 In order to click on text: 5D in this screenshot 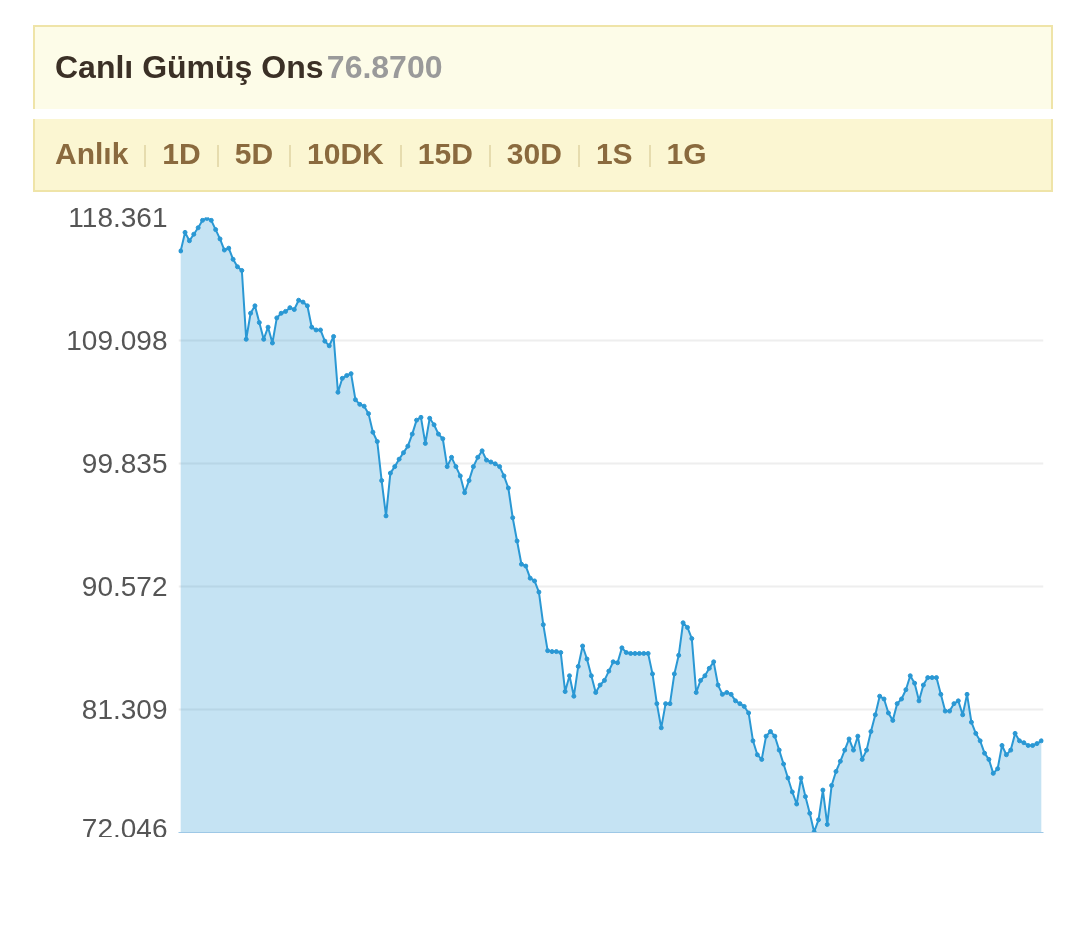, I will do `click(254, 153)`.